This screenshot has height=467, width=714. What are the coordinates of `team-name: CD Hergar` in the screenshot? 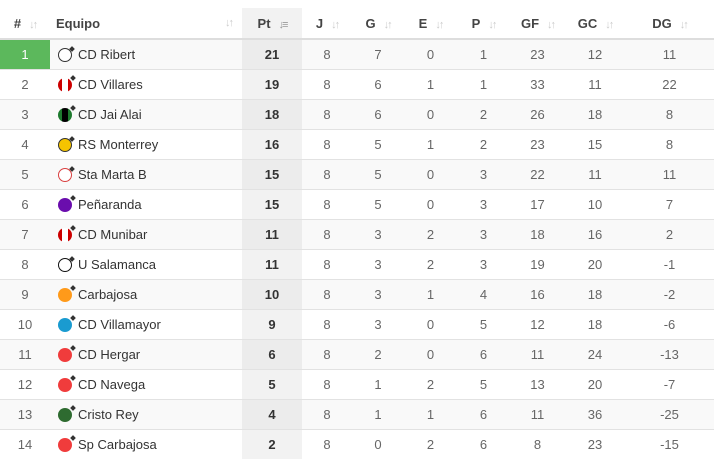 It's located at (109, 355).